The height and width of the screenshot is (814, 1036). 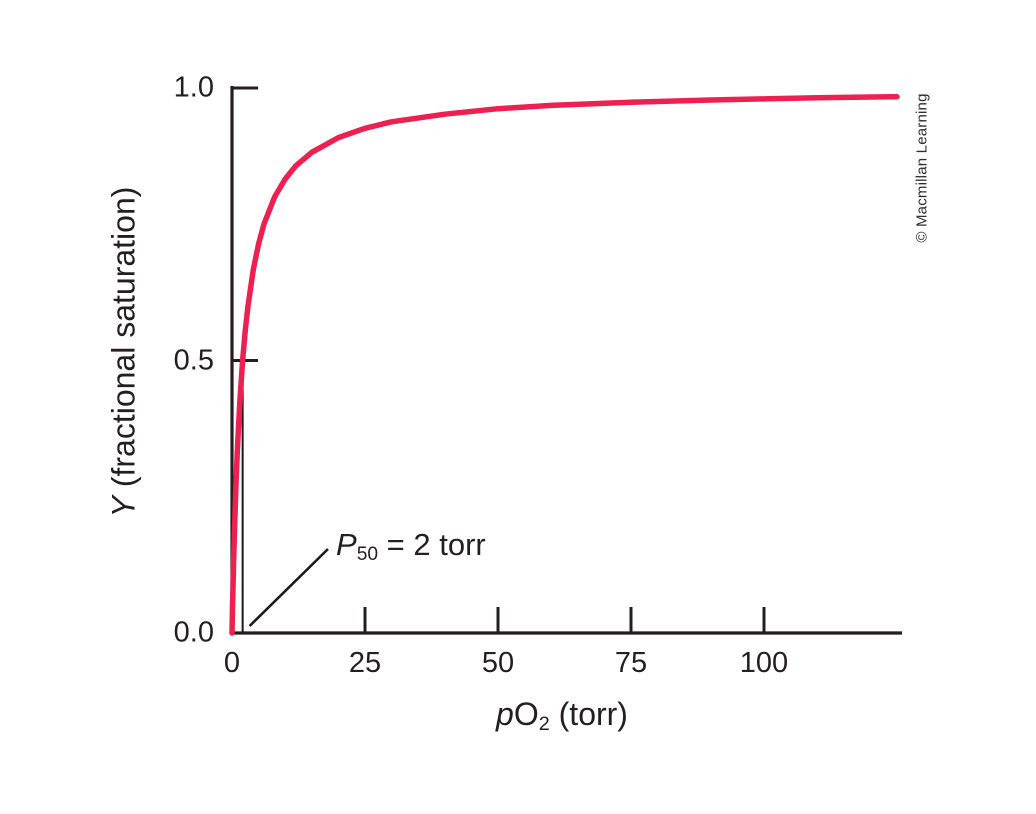 What do you see at coordinates (498, 663) in the screenshot?
I see `x-tick-label: 50` at bounding box center [498, 663].